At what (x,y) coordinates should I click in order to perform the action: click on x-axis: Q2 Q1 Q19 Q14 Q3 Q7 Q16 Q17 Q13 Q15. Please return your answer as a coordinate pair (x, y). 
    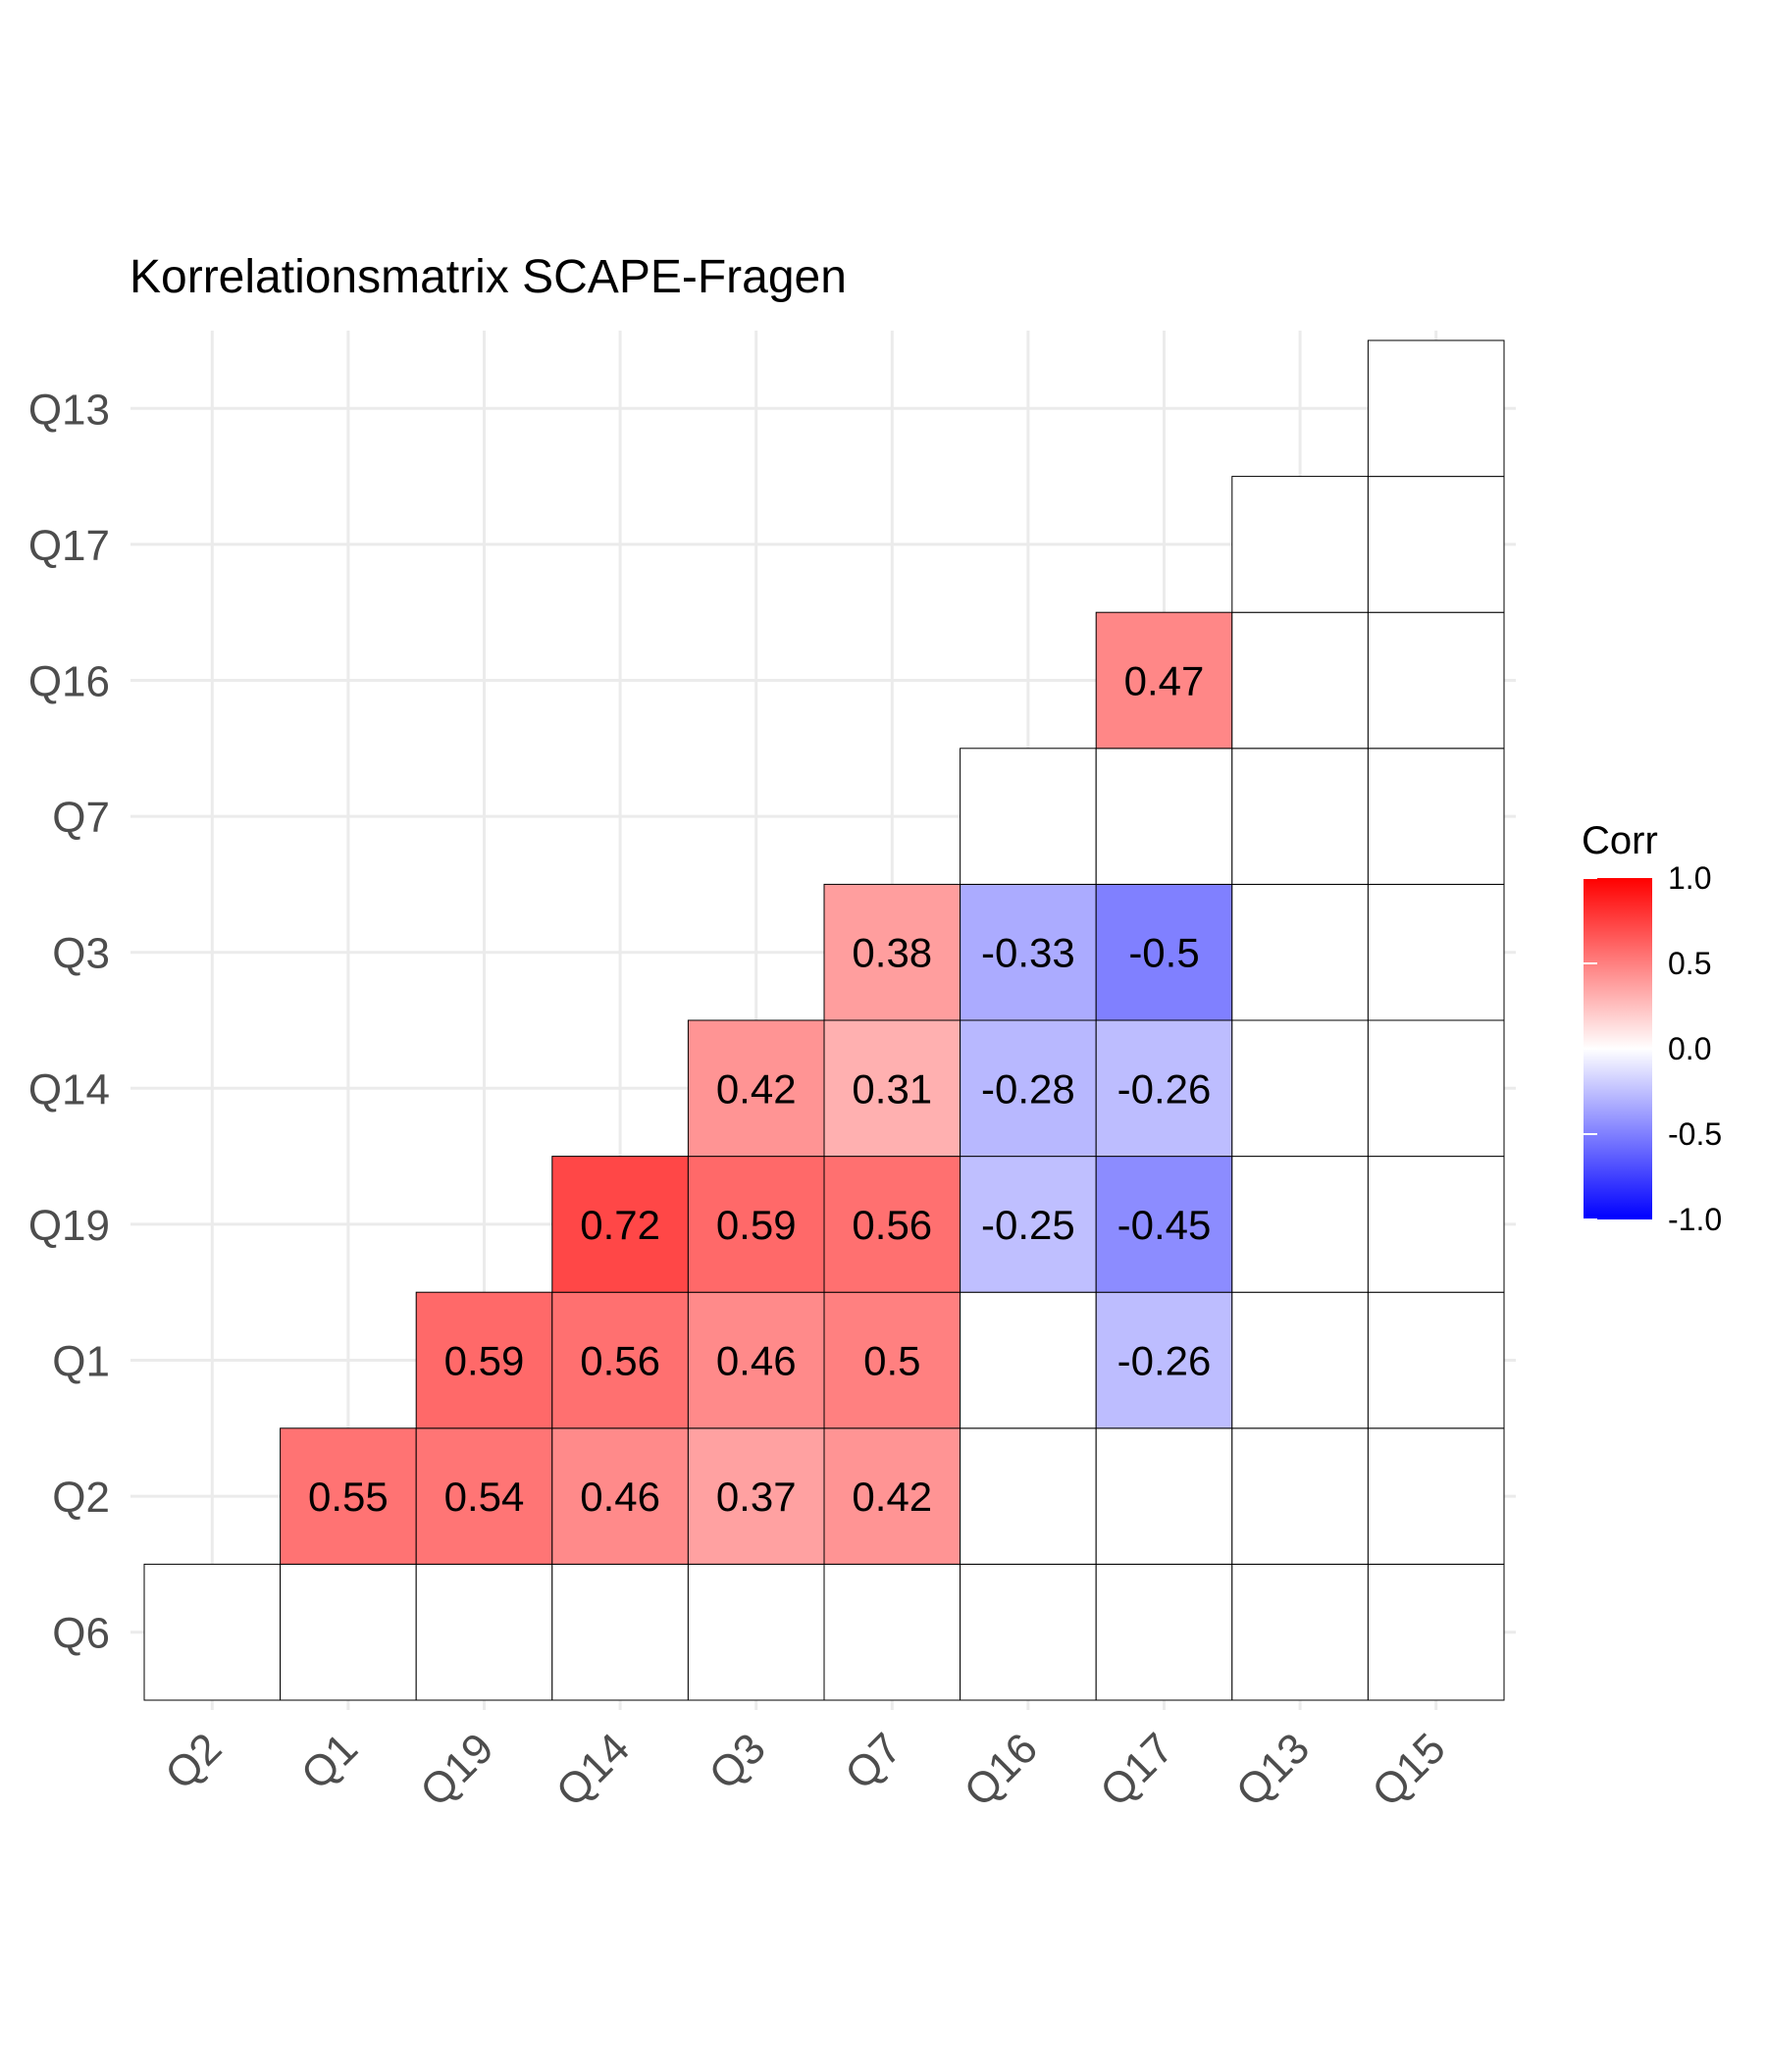
    Looking at the image, I should click on (806, 1769).